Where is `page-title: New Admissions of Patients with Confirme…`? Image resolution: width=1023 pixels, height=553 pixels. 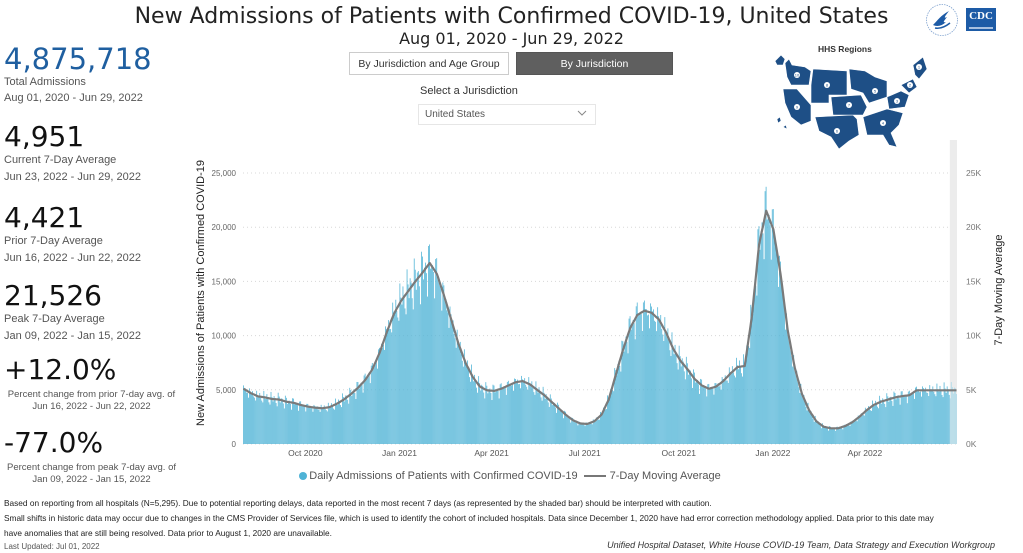 page-title: New Admissions of Patients with Confirme… is located at coordinates (511, 16).